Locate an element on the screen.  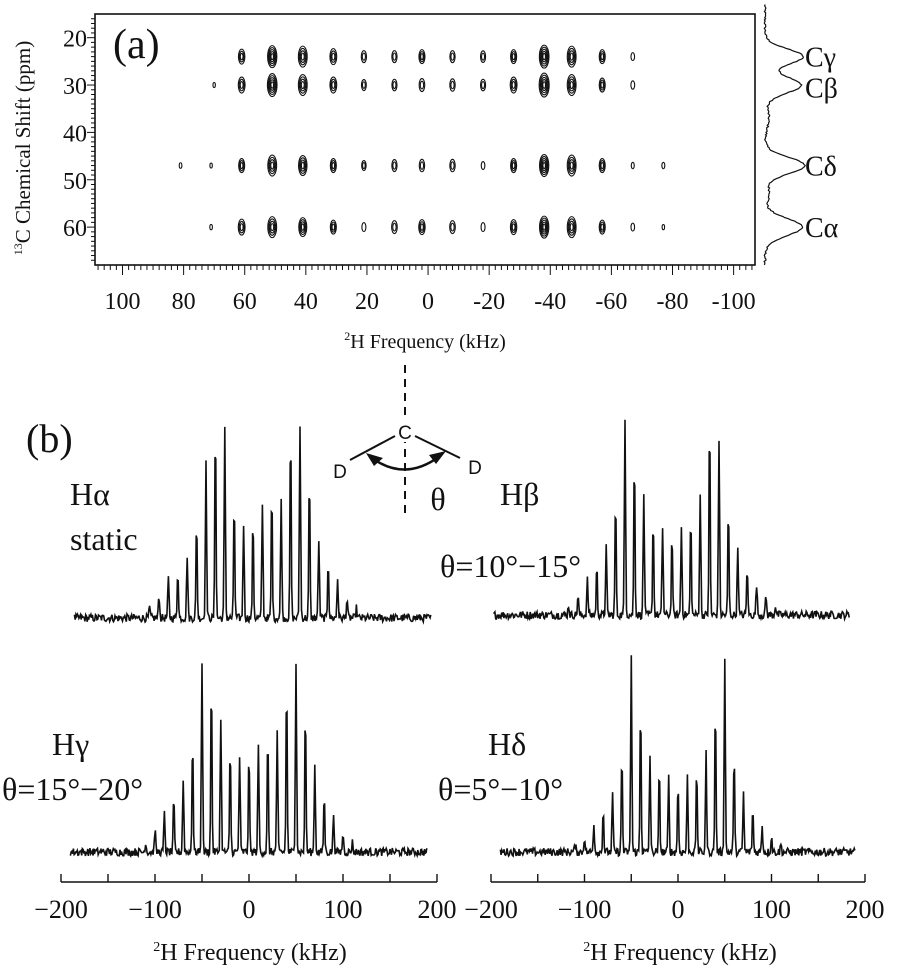
series-sub-h-alpha: static is located at coordinates (104, 539).